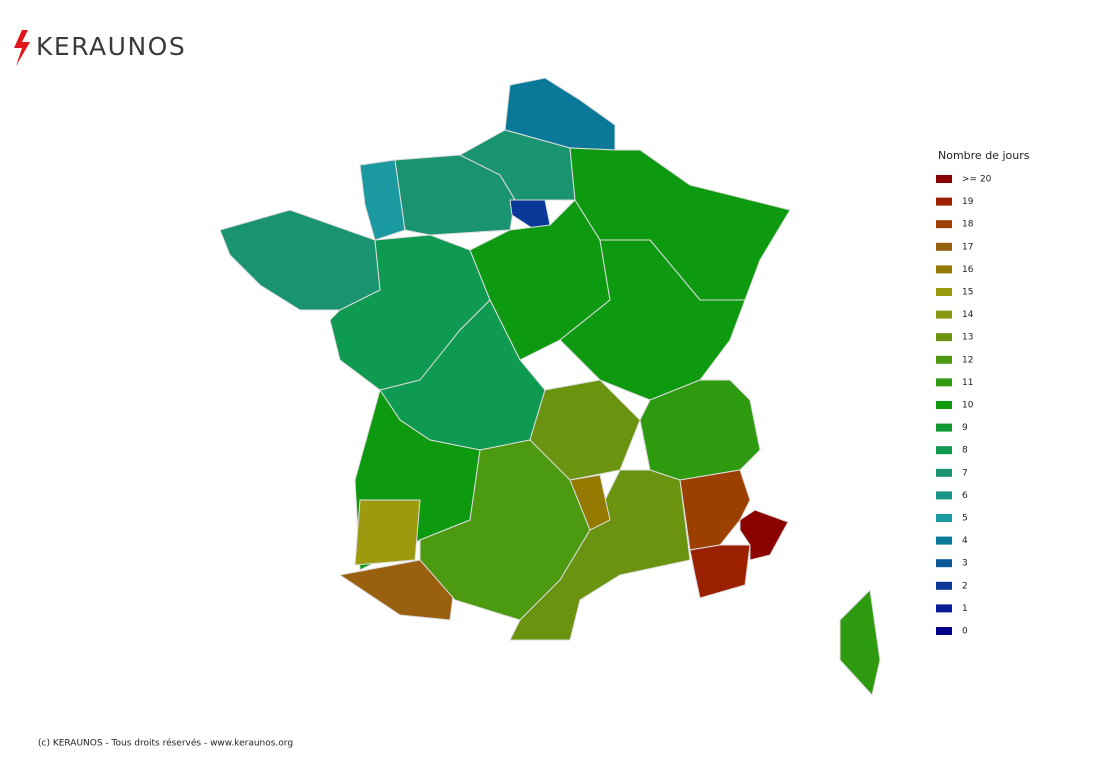 This screenshot has height=777, width=1098. What do you see at coordinates (967, 383) in the screenshot?
I see `legend-label: 11` at bounding box center [967, 383].